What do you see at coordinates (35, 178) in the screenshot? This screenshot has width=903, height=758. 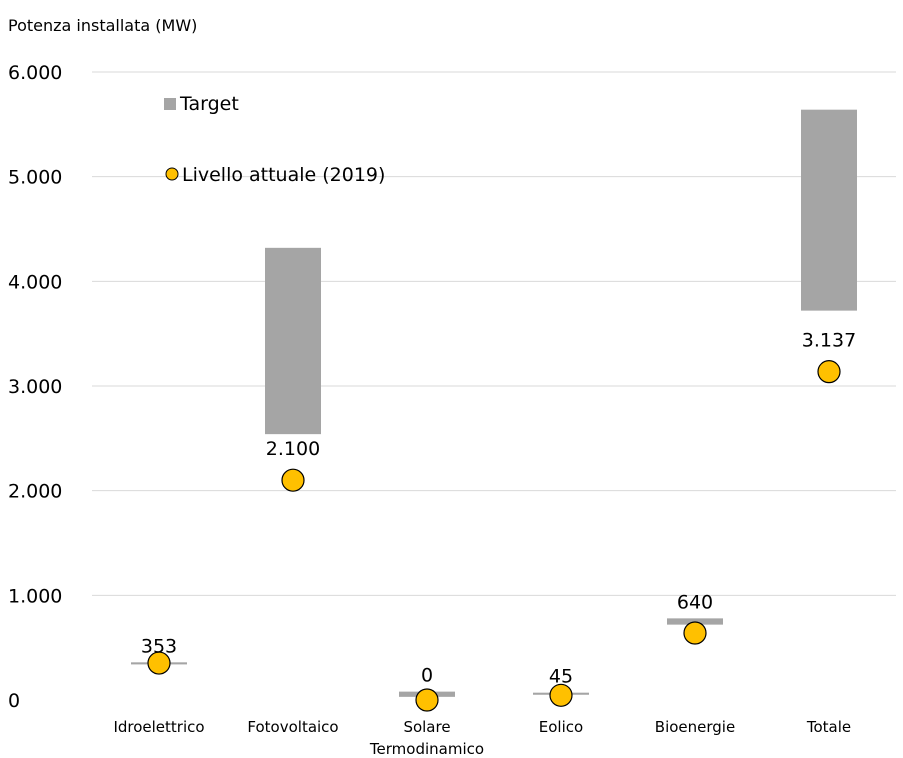 I see `y-tick-label: 5.000` at bounding box center [35, 178].